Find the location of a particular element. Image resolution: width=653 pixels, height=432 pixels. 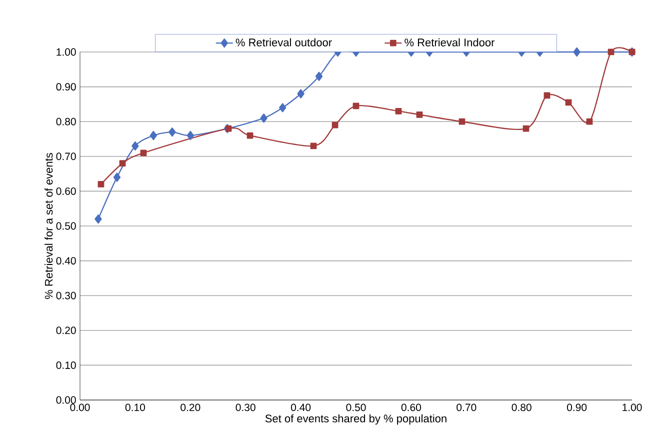

y-tick-label: 0.90 is located at coordinates (66, 87).